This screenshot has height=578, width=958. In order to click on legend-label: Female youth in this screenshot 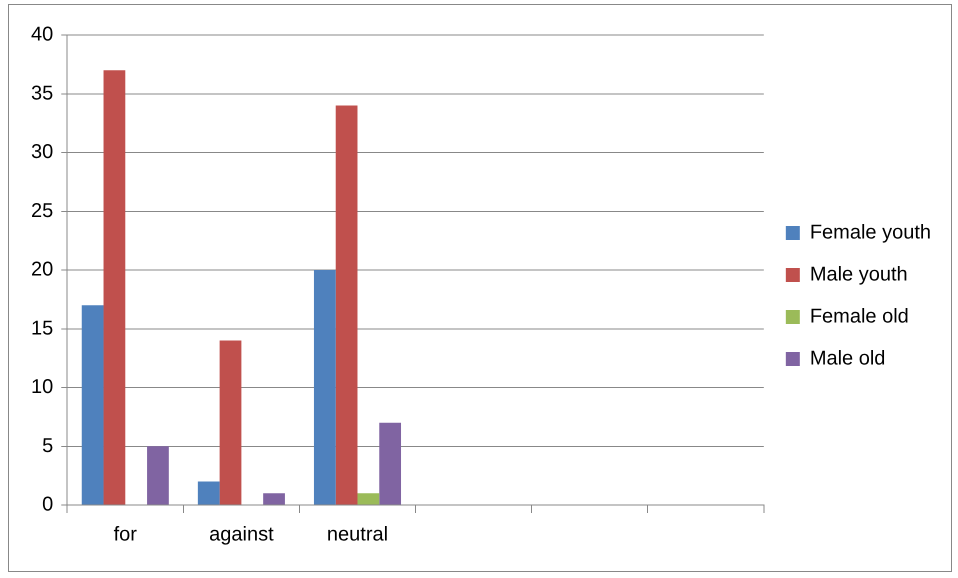, I will do `click(870, 233)`.